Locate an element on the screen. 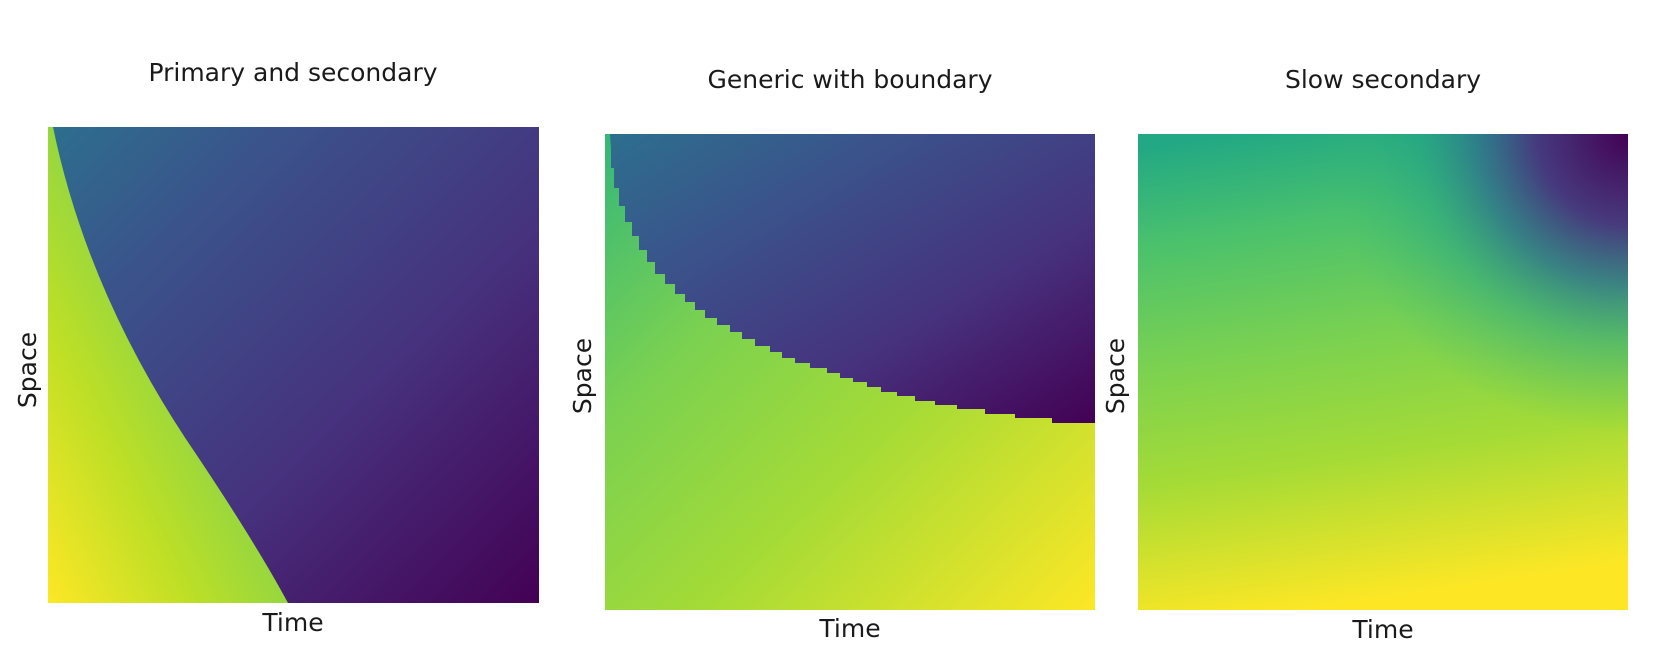 The width and height of the screenshot is (1661, 664). chart-3-xlabel: Time is located at coordinates (1383, 629).